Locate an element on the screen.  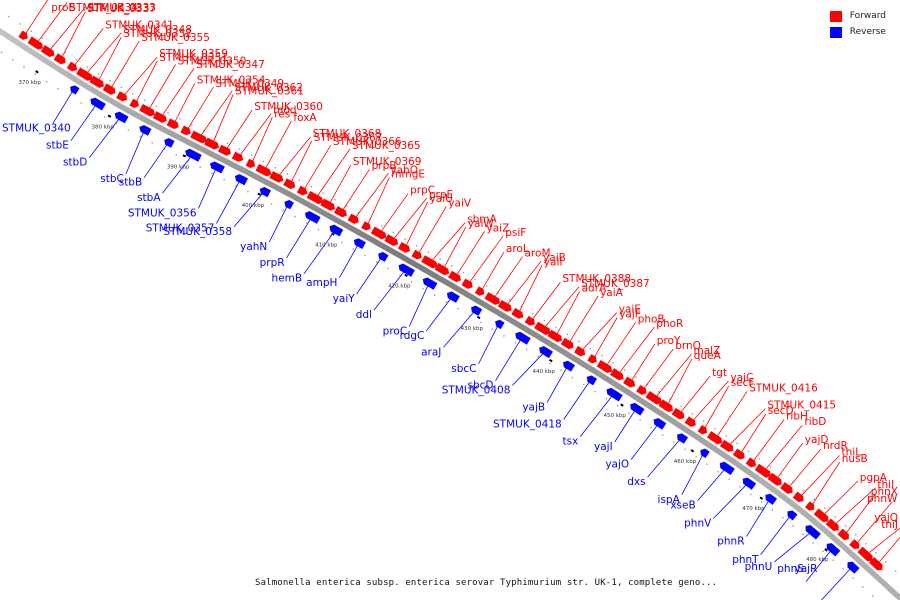
legend-item-forward: Forward is located at coordinates (857, 16).